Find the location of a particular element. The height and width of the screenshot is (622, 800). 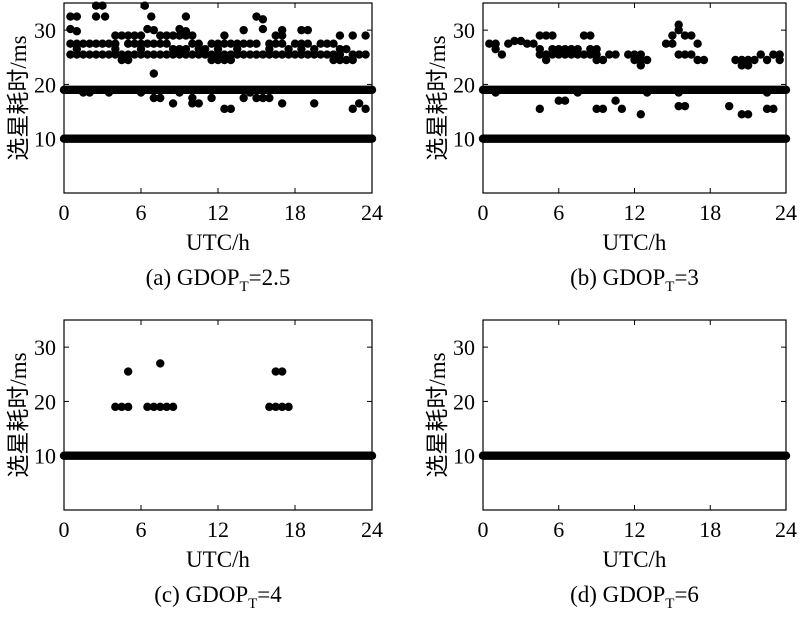

x-tick-label: 24 is located at coordinates (372, 529).